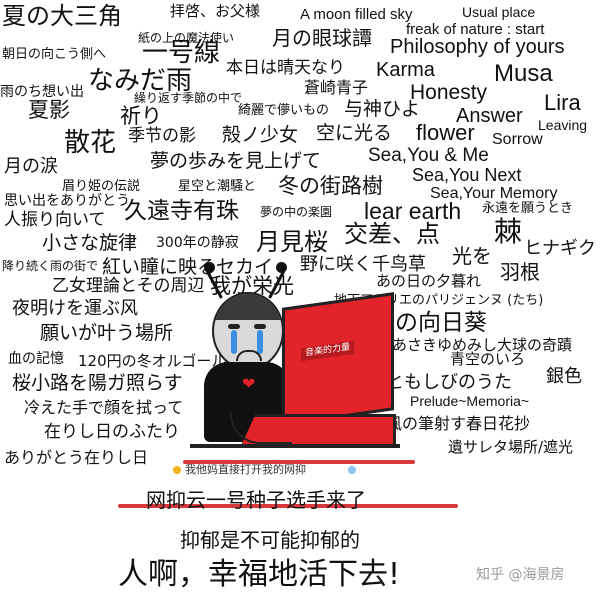 The image size is (600, 600). Describe the element at coordinates (49, 110) in the screenshot. I see `cloud-word: 夏影` at that location.